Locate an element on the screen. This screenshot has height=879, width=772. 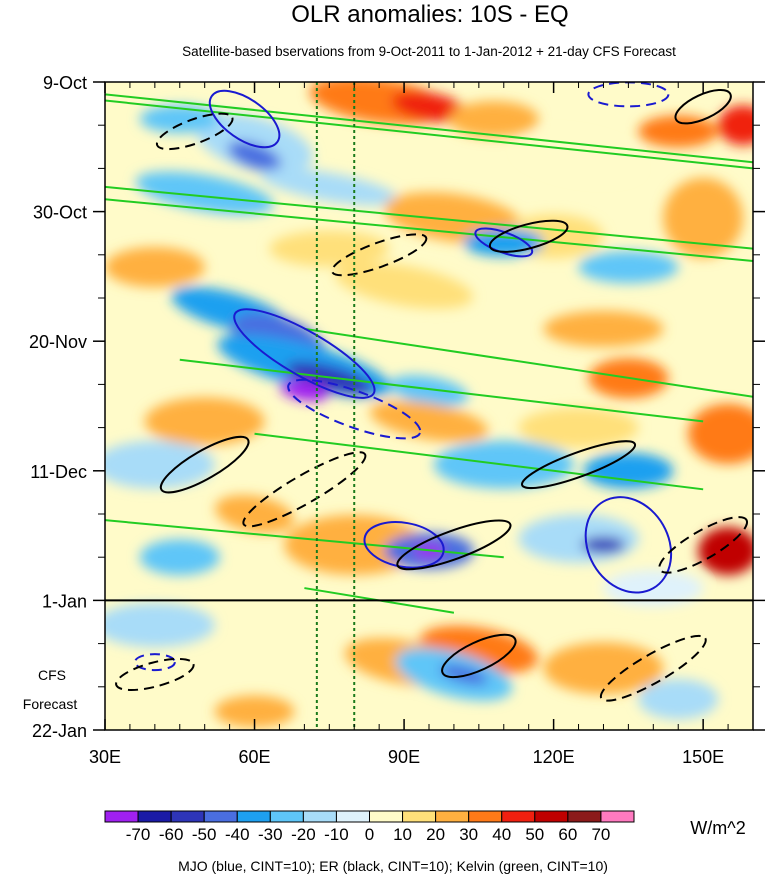
colorbar-label: -50 is located at coordinates (204, 834).